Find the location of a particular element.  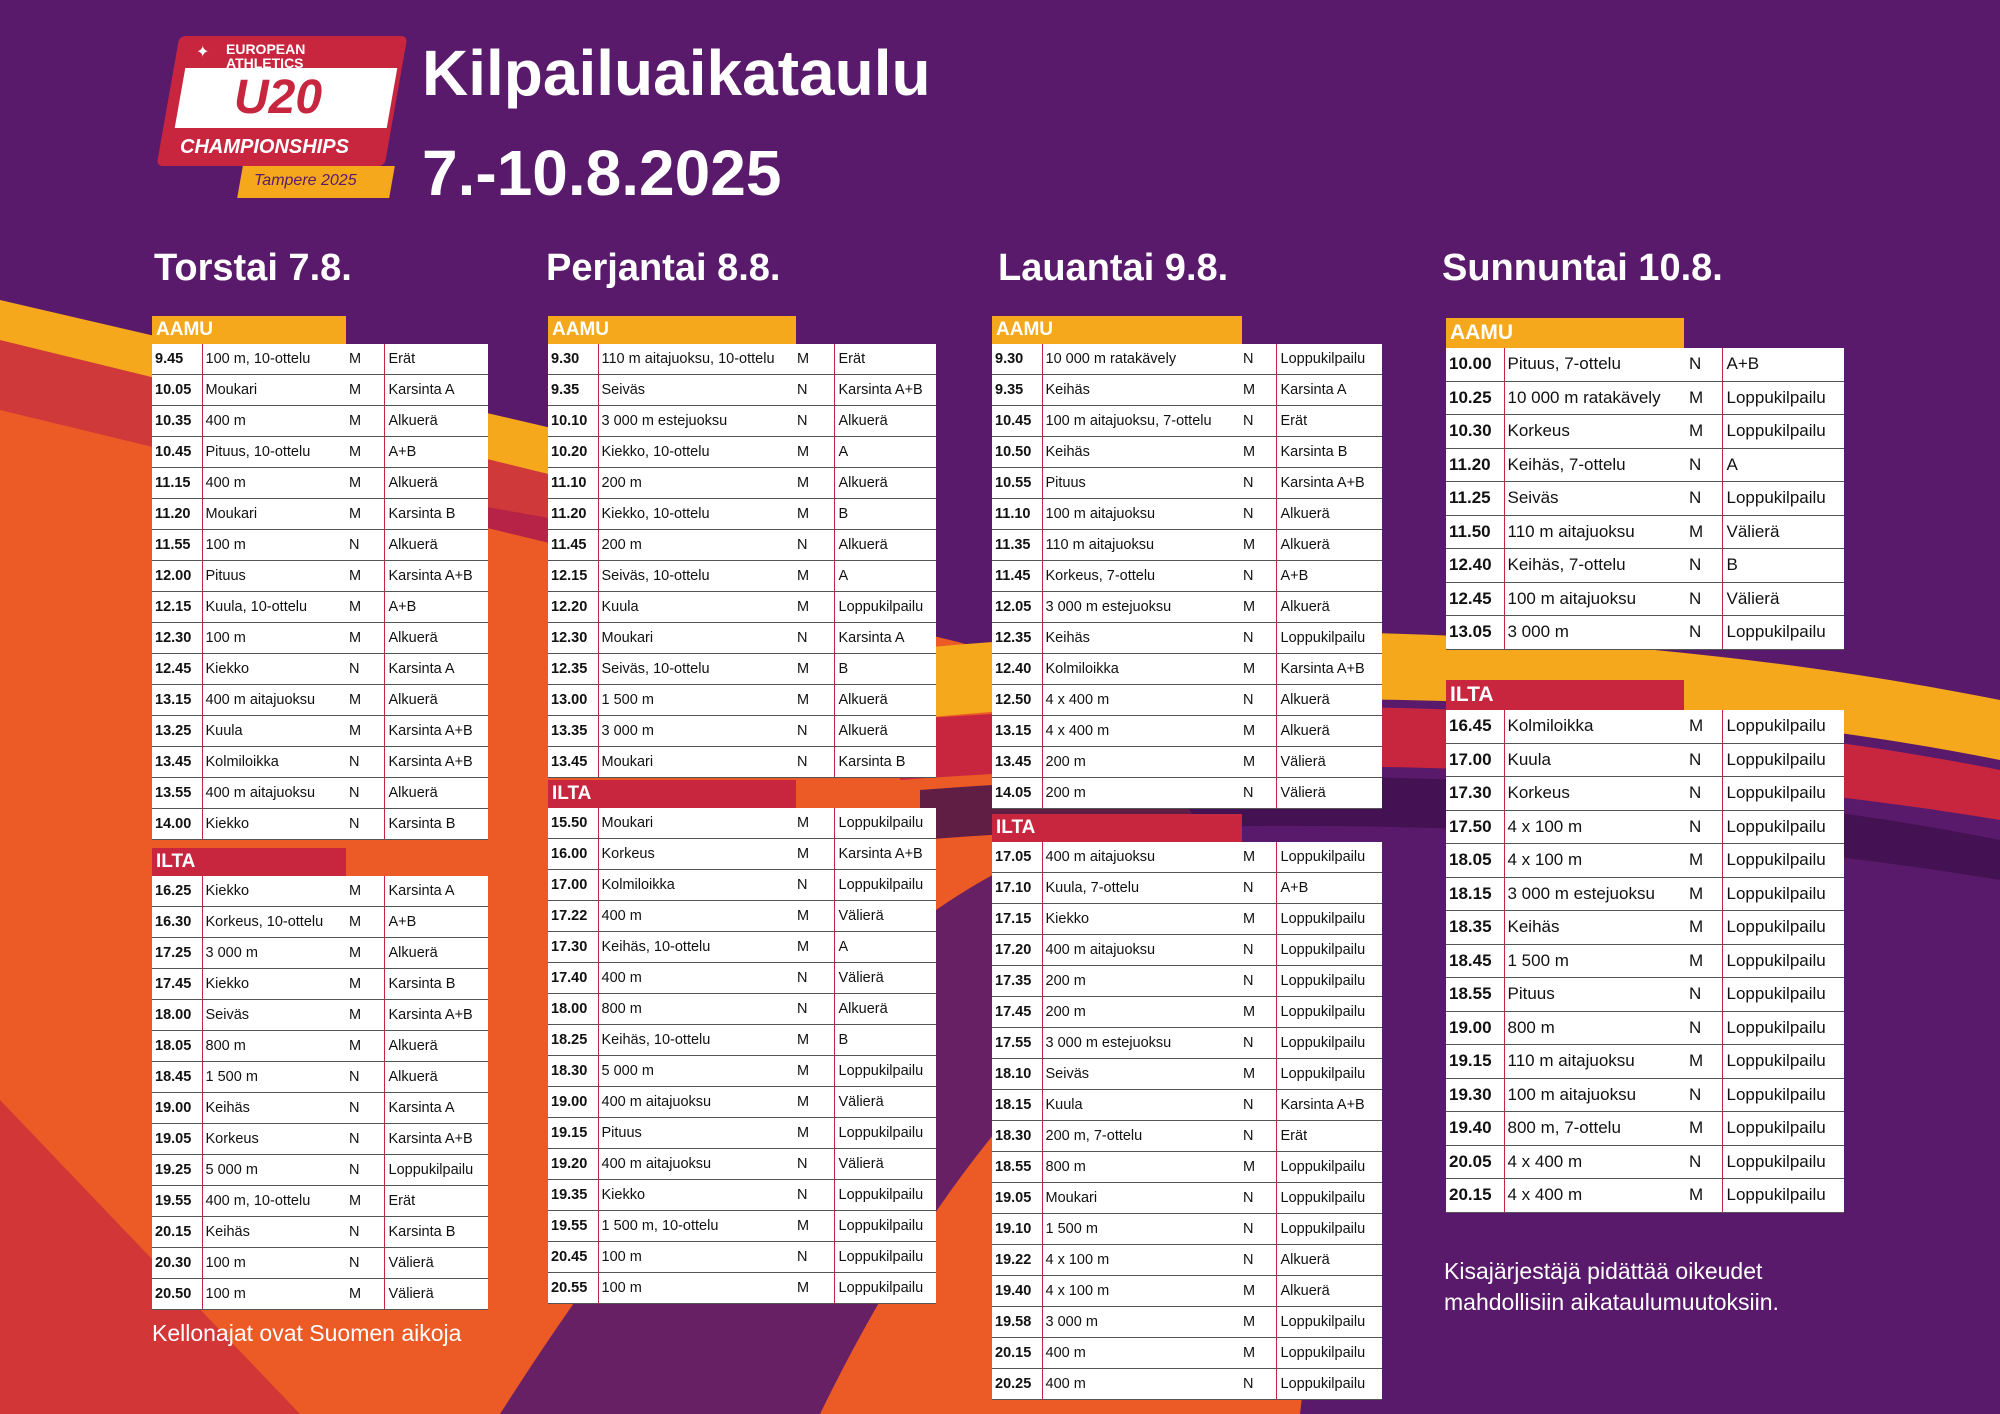

event-time: 10.45 is located at coordinates (177, 452).